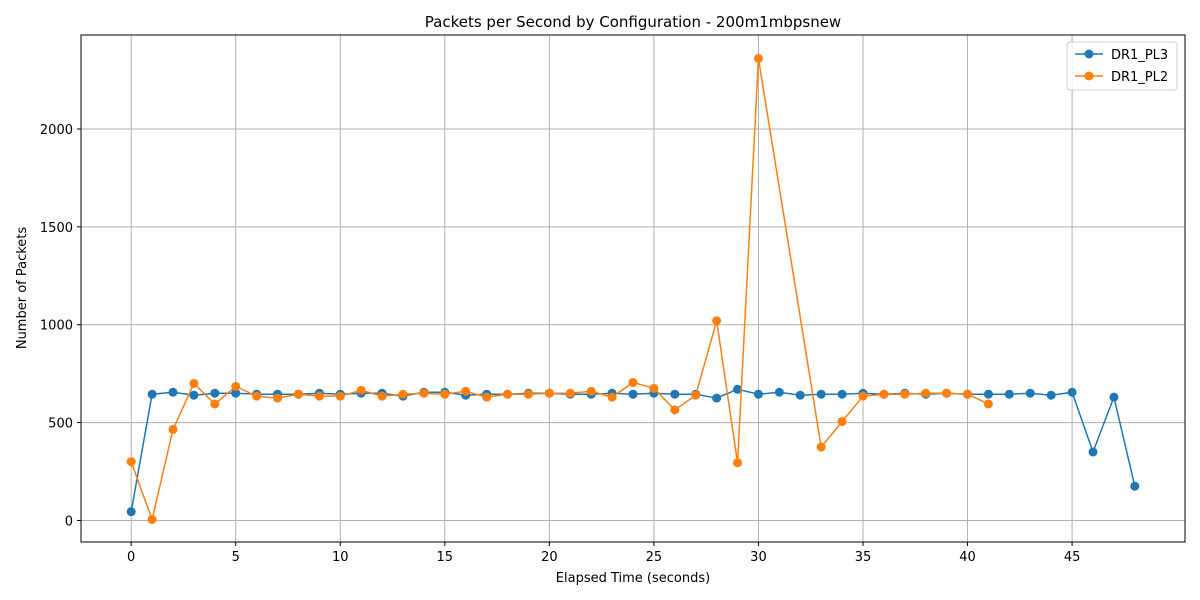 This screenshot has width=1200, height=600. I want to click on legend-label-dr1-pl2: DR1_PL2, so click(1139, 77).